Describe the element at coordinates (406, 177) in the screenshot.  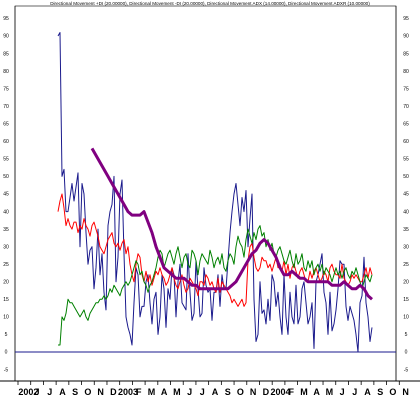
I see `y-tick-label-right: 50` at that location.